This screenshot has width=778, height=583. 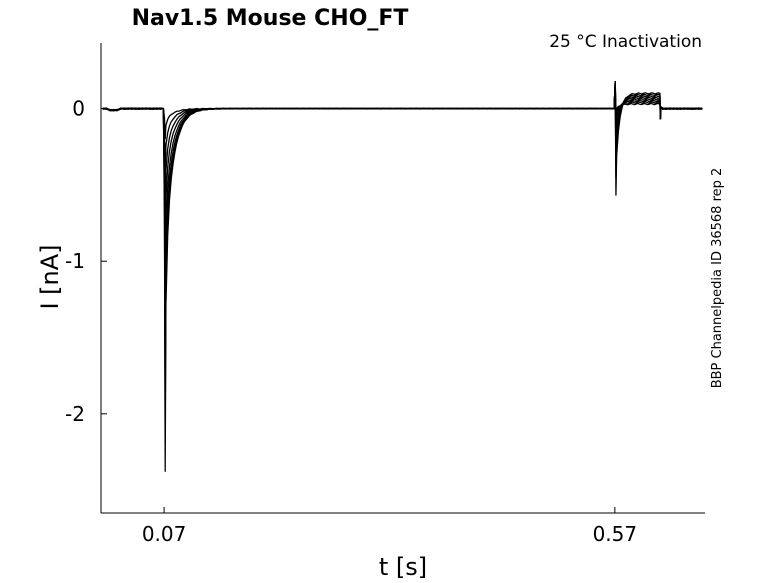 I want to click on side-label: BBP Channelpedia ID 36568 rep 2, so click(x=717, y=278).